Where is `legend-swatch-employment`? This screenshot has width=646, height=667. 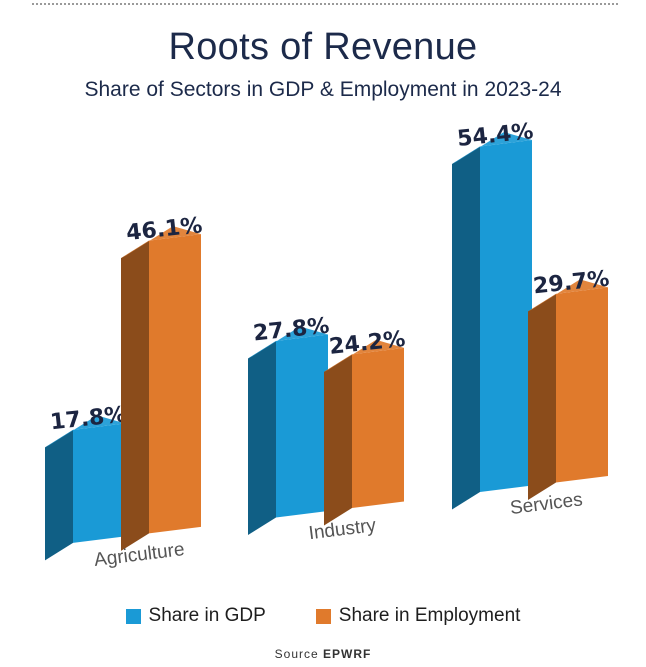 legend-swatch-employment is located at coordinates (323, 616).